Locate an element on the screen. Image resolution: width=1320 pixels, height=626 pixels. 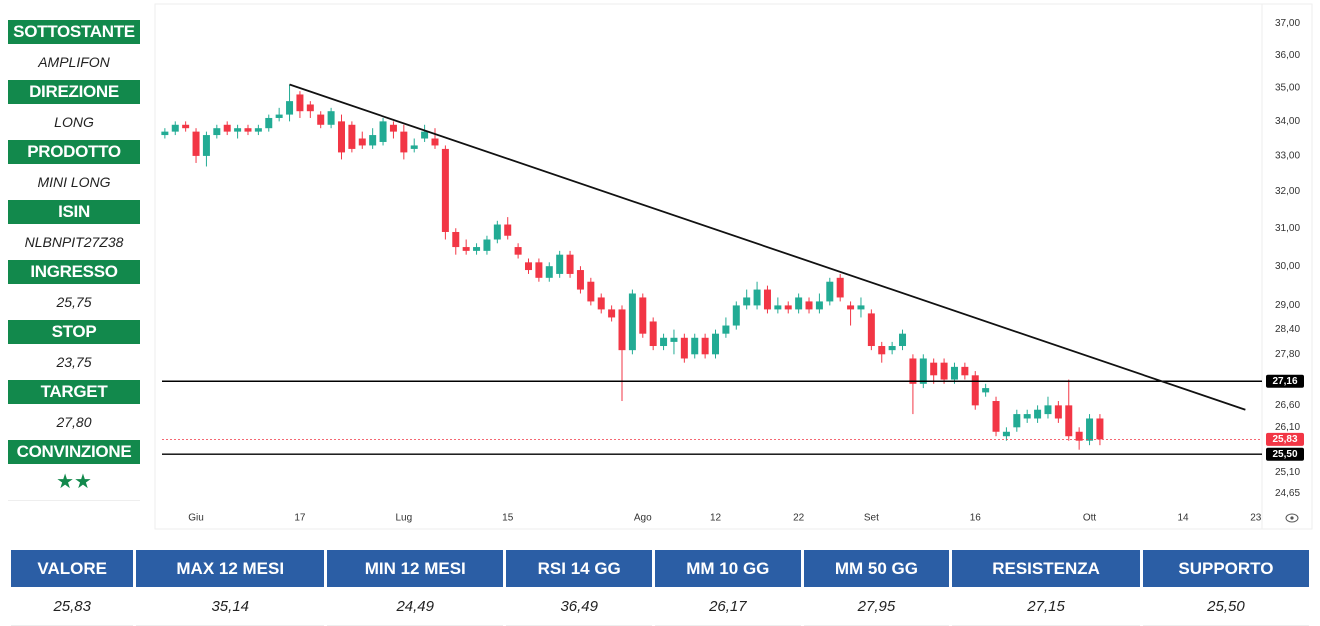
eye-icon is located at coordinates (1292, 518).